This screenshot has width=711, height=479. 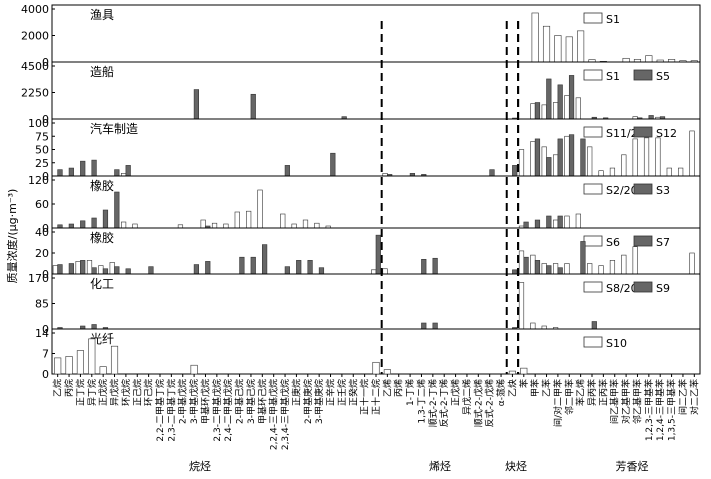 I want to click on x-tick-label: 1,3-丁二烯, so click(x=421, y=401).